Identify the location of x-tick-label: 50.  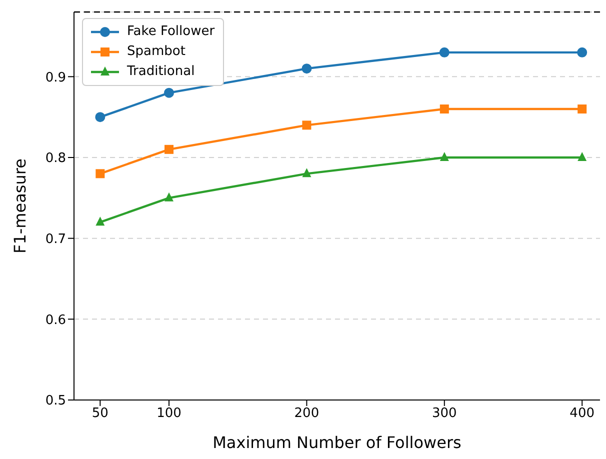
(100, 414).